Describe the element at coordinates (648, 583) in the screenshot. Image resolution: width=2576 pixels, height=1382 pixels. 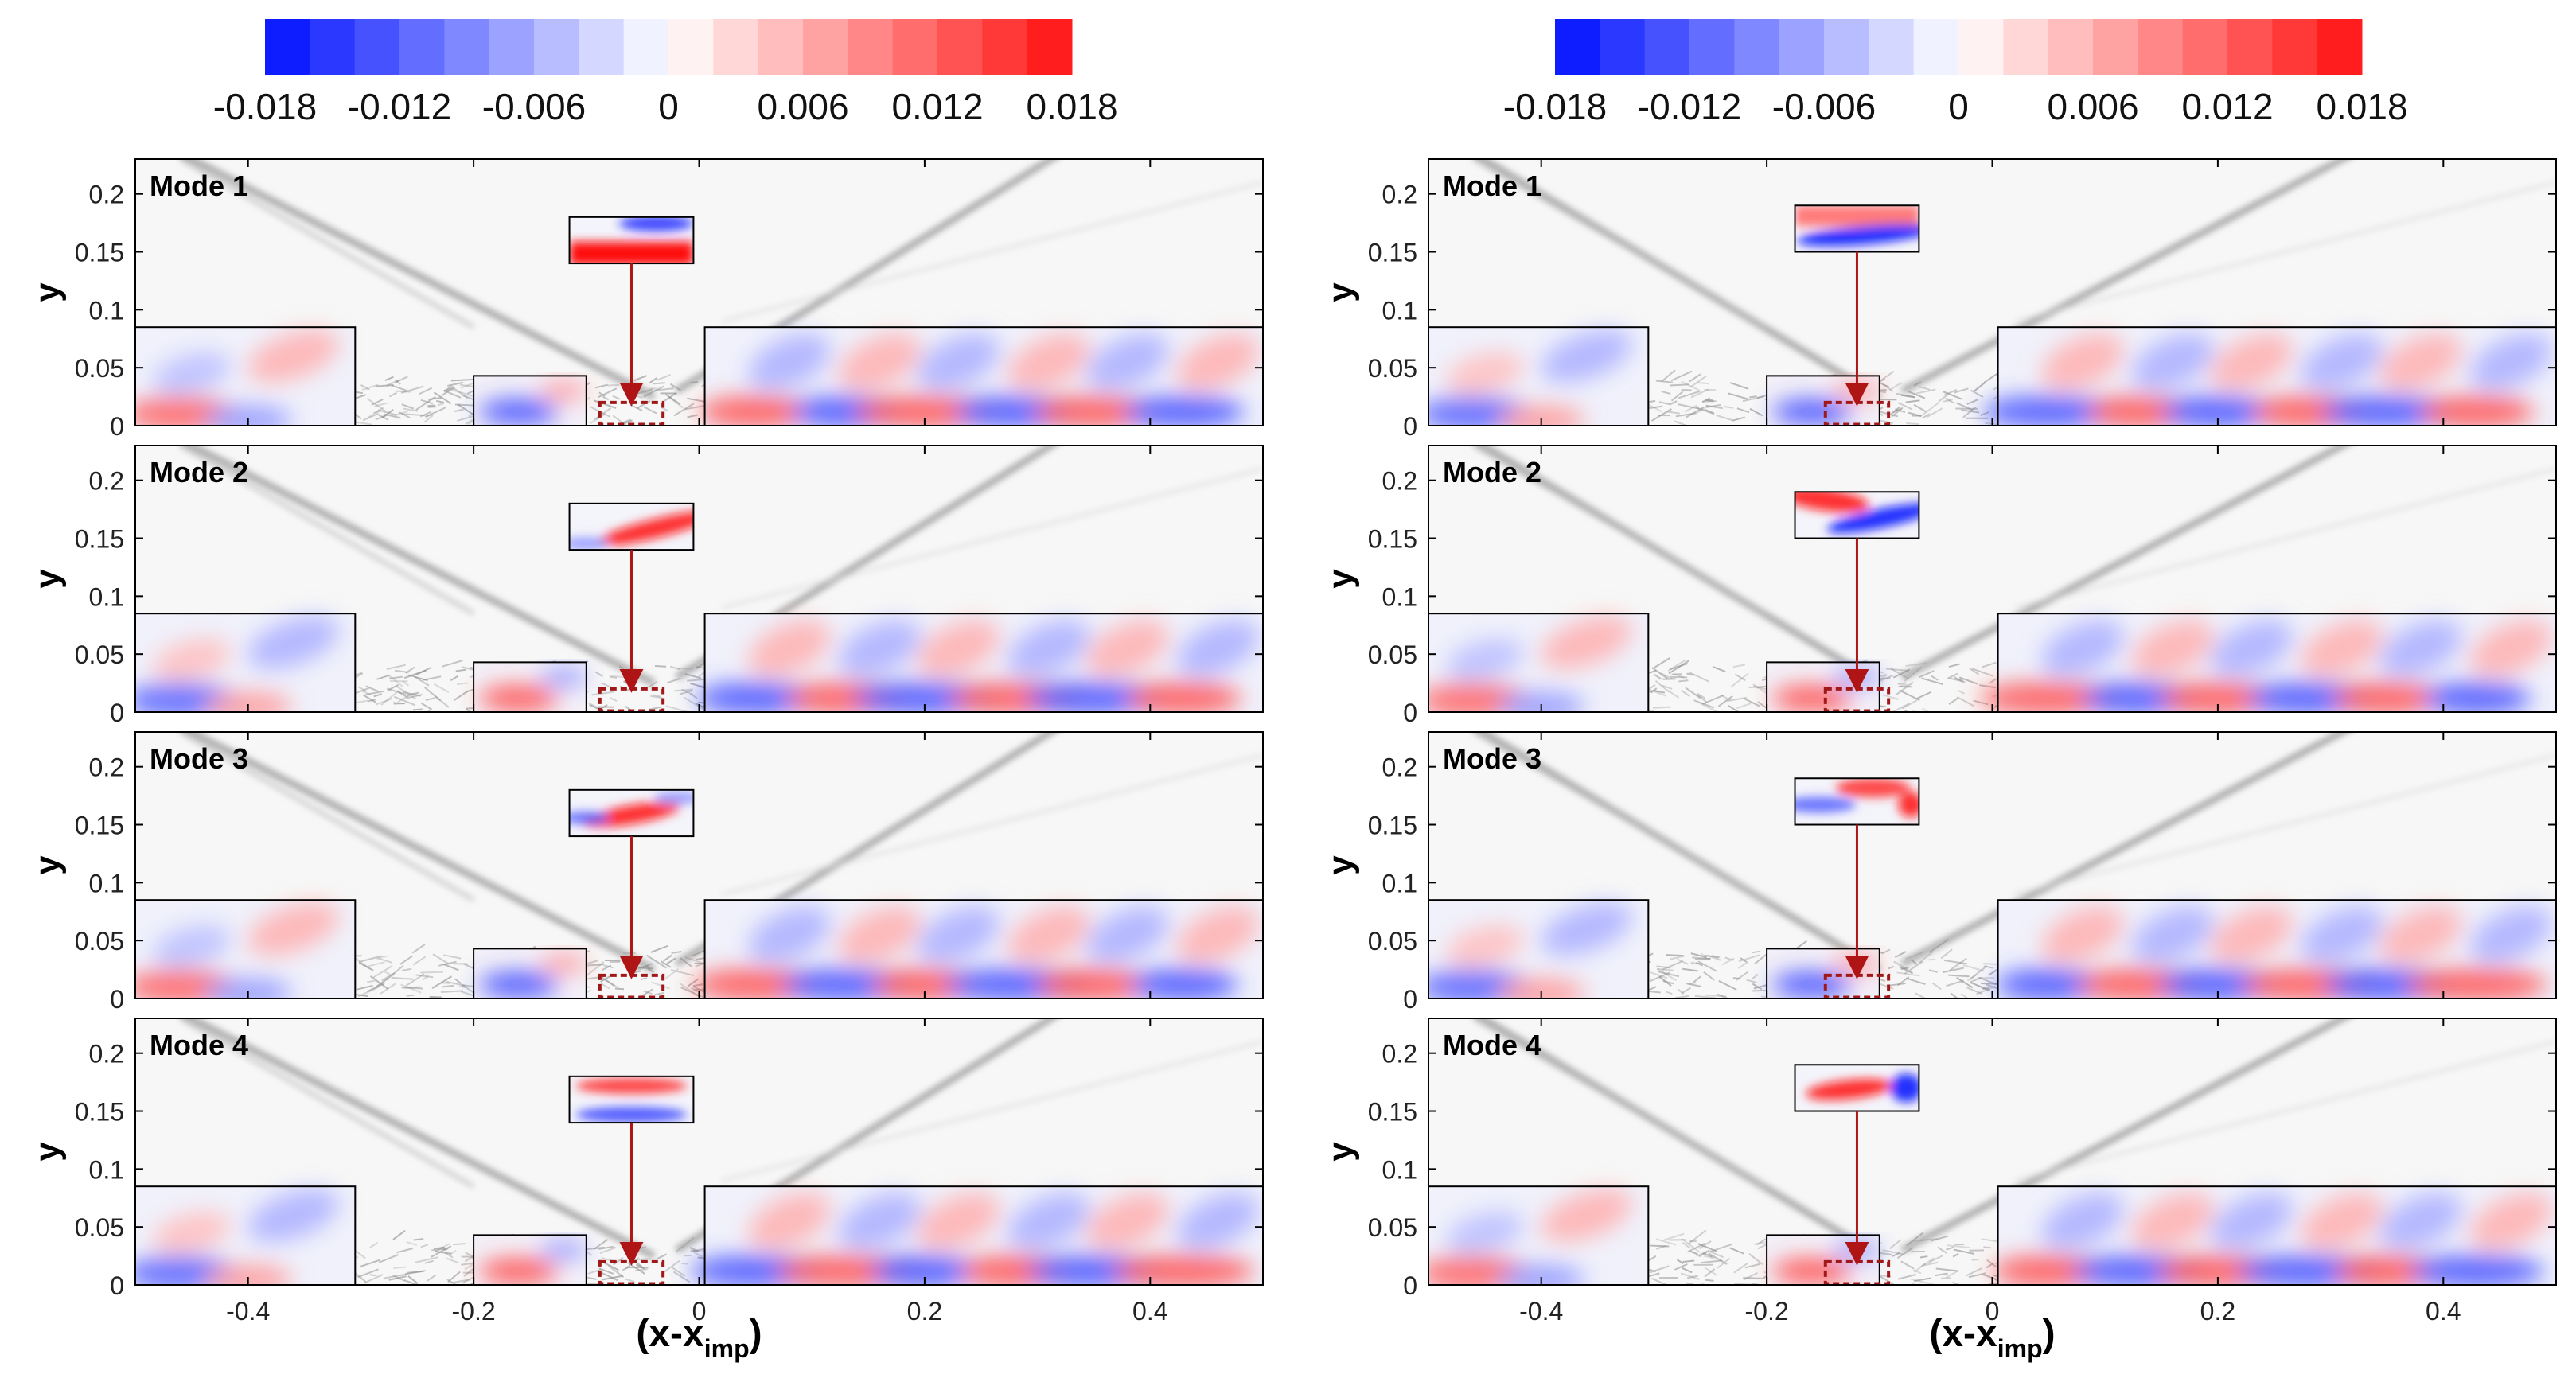
I see `panel-col1-mode-2: Mode 200.050.10.150.2y` at that location.